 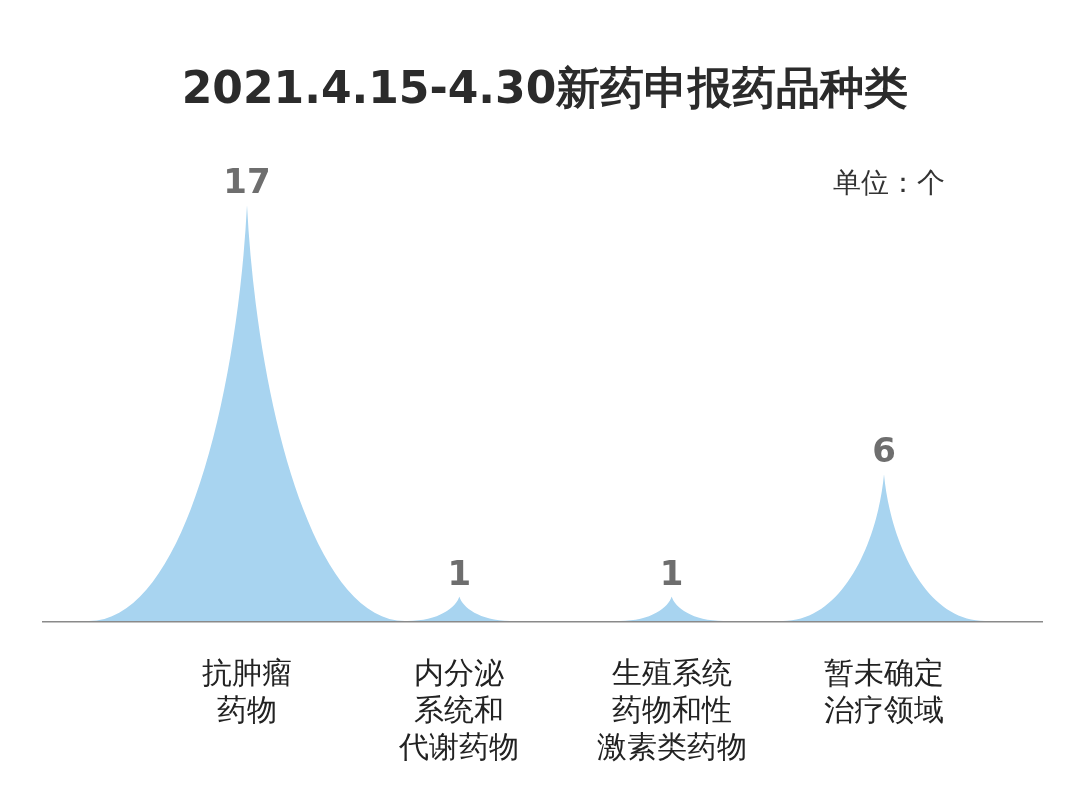 I want to click on data-label: 17, so click(x=247, y=181).